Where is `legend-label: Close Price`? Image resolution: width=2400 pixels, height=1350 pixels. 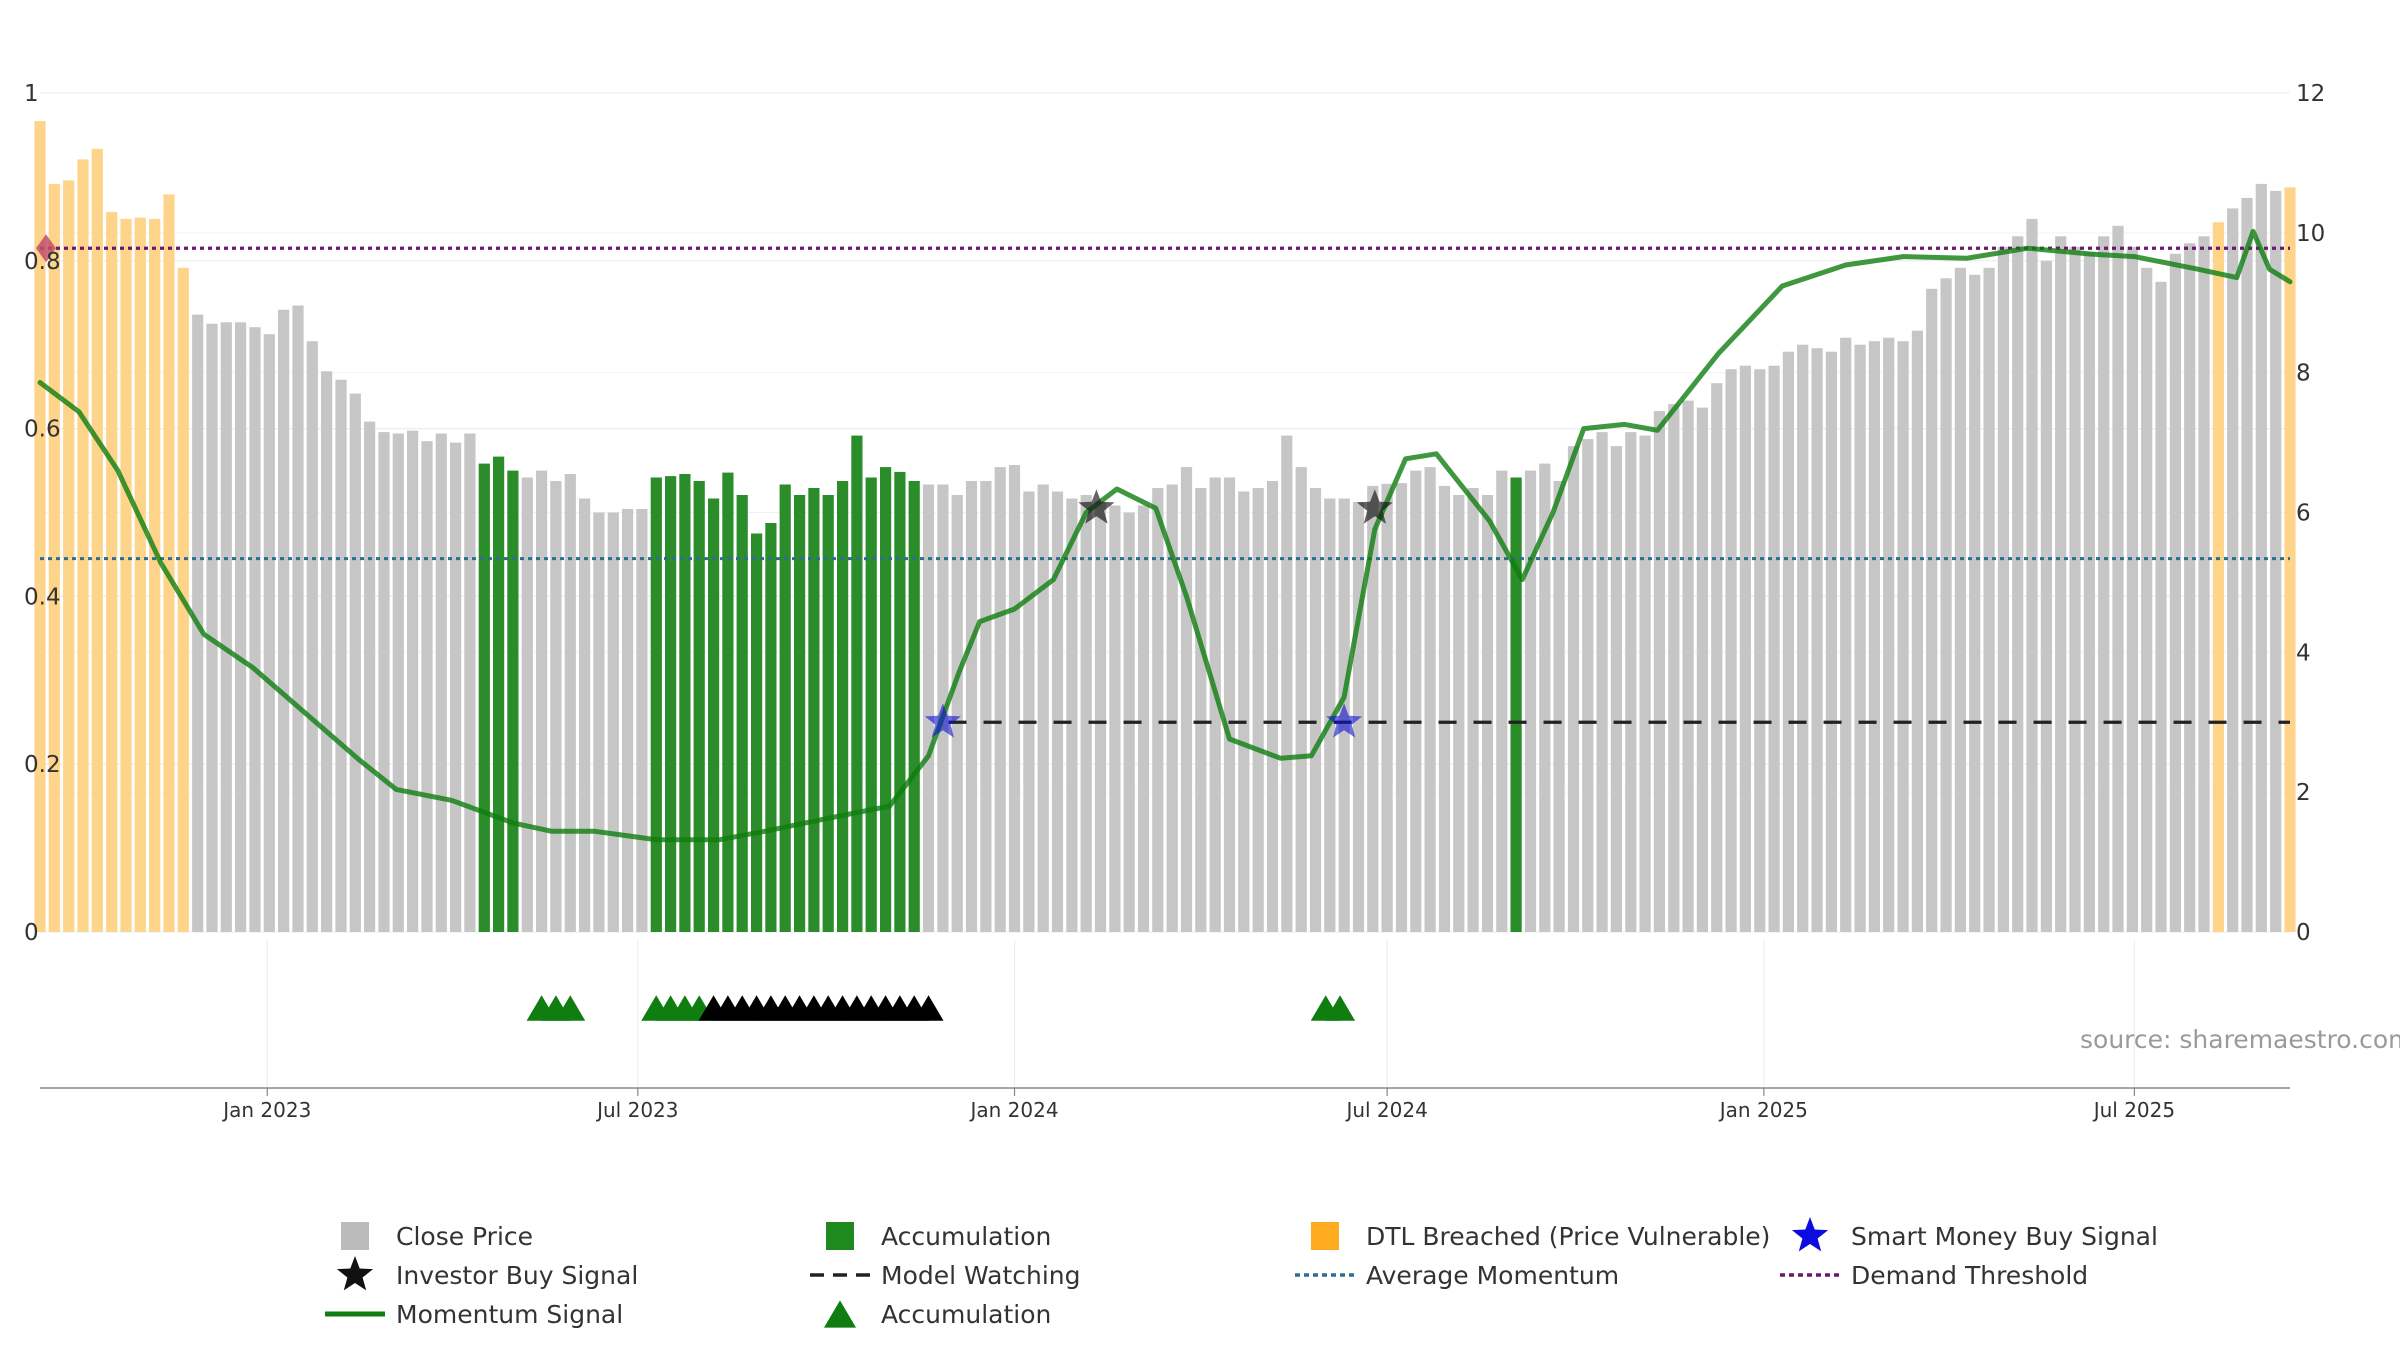 legend-label: Close Price is located at coordinates (464, 1236).